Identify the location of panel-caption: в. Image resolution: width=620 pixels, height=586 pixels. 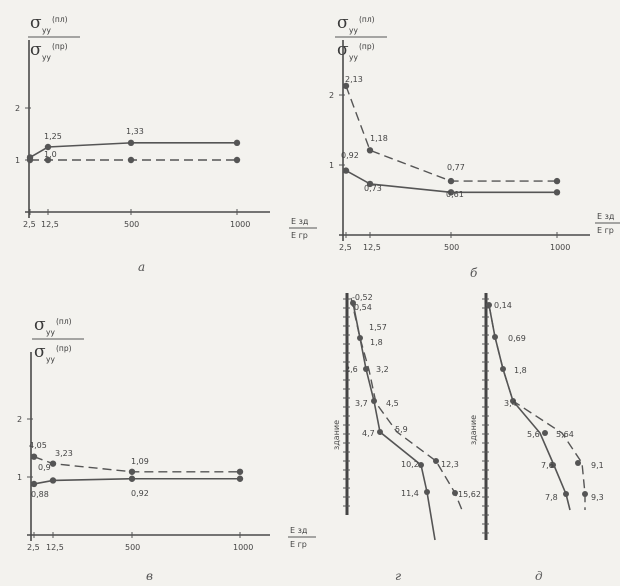
(149, 576).